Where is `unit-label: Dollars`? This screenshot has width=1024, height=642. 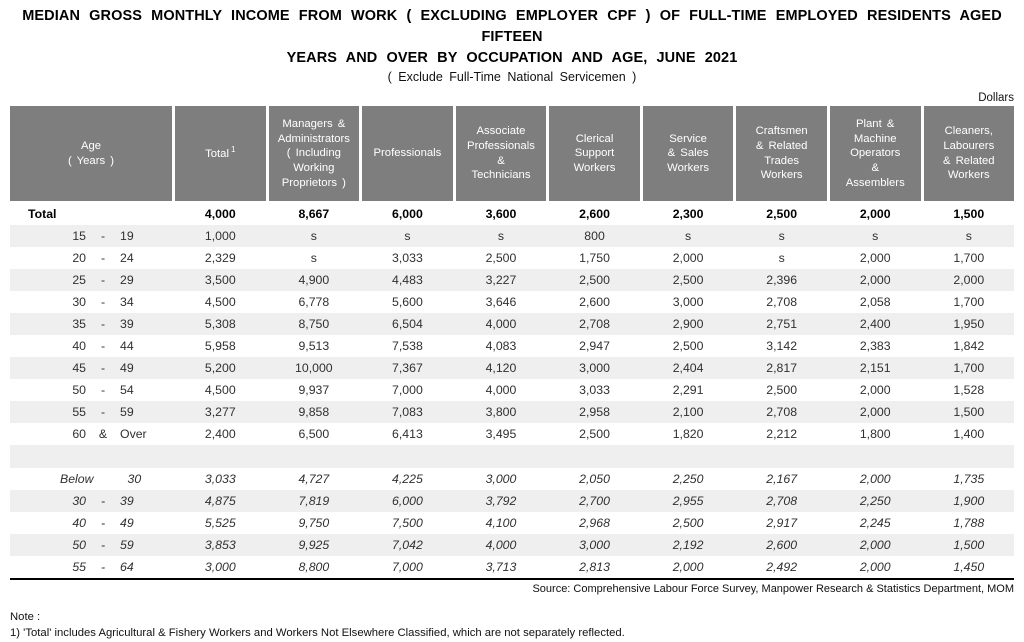 unit-label: Dollars is located at coordinates (996, 98).